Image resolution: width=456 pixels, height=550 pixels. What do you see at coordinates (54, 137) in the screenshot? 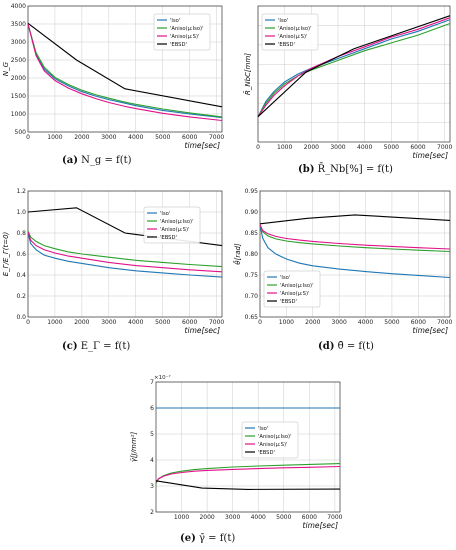
I see `x-tick-label-a-1: 1000` at bounding box center [54, 137].